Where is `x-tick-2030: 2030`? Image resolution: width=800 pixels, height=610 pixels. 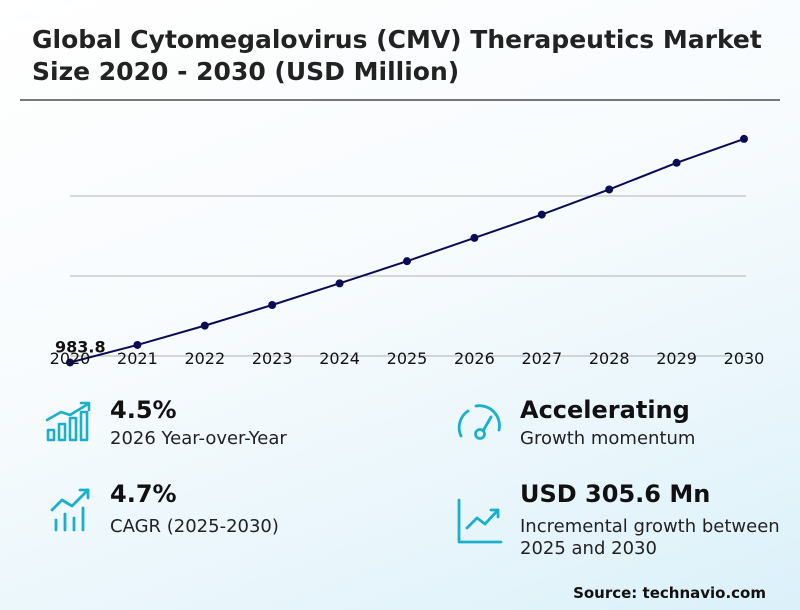 x-tick-2030: 2030 is located at coordinates (744, 358).